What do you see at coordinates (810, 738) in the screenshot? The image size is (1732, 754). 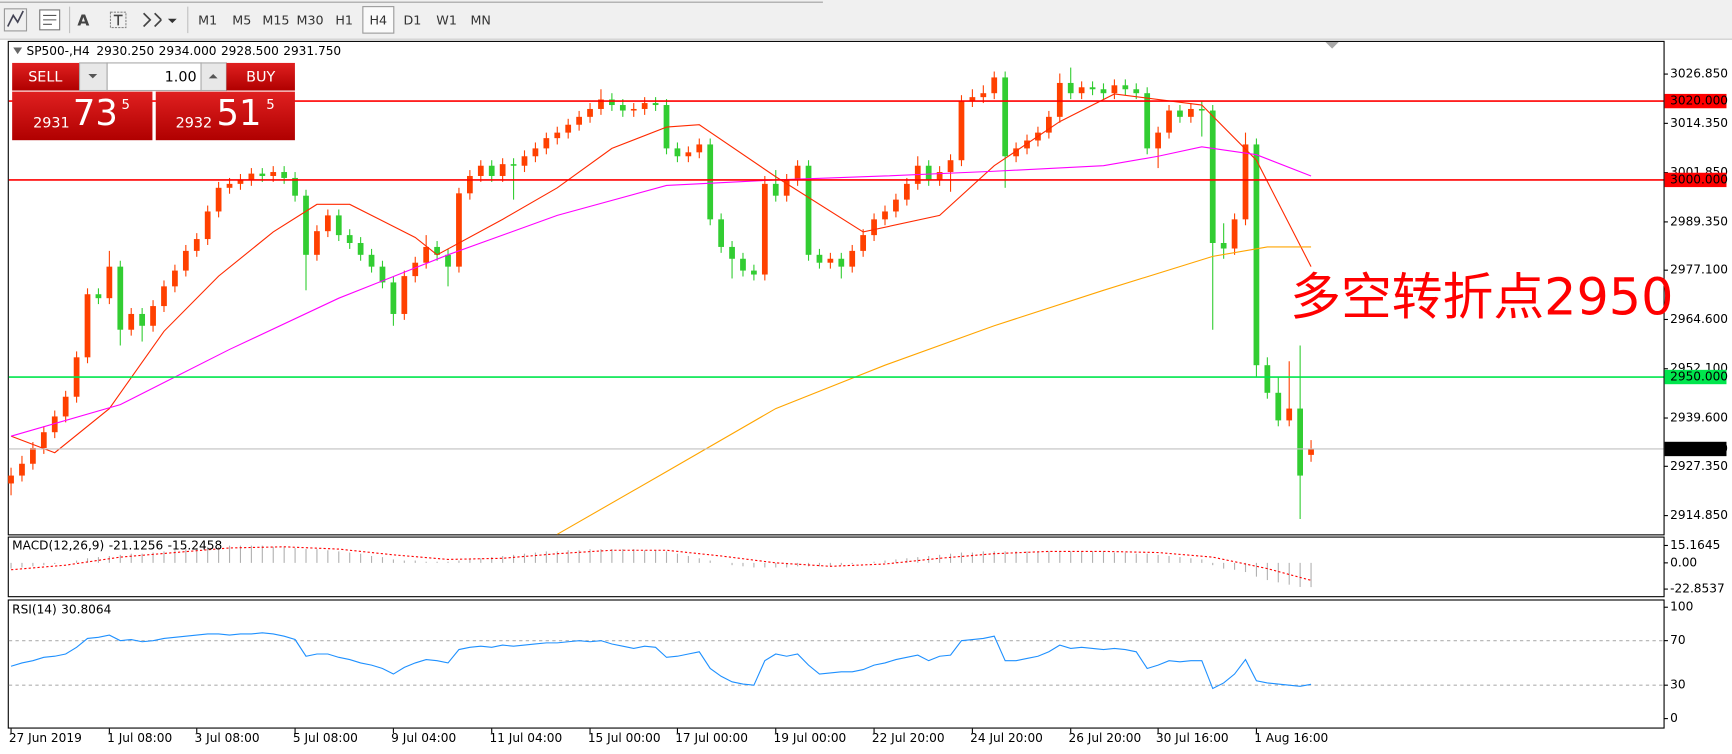 I see `x-tick-label: 19 Jul 00:00` at bounding box center [810, 738].